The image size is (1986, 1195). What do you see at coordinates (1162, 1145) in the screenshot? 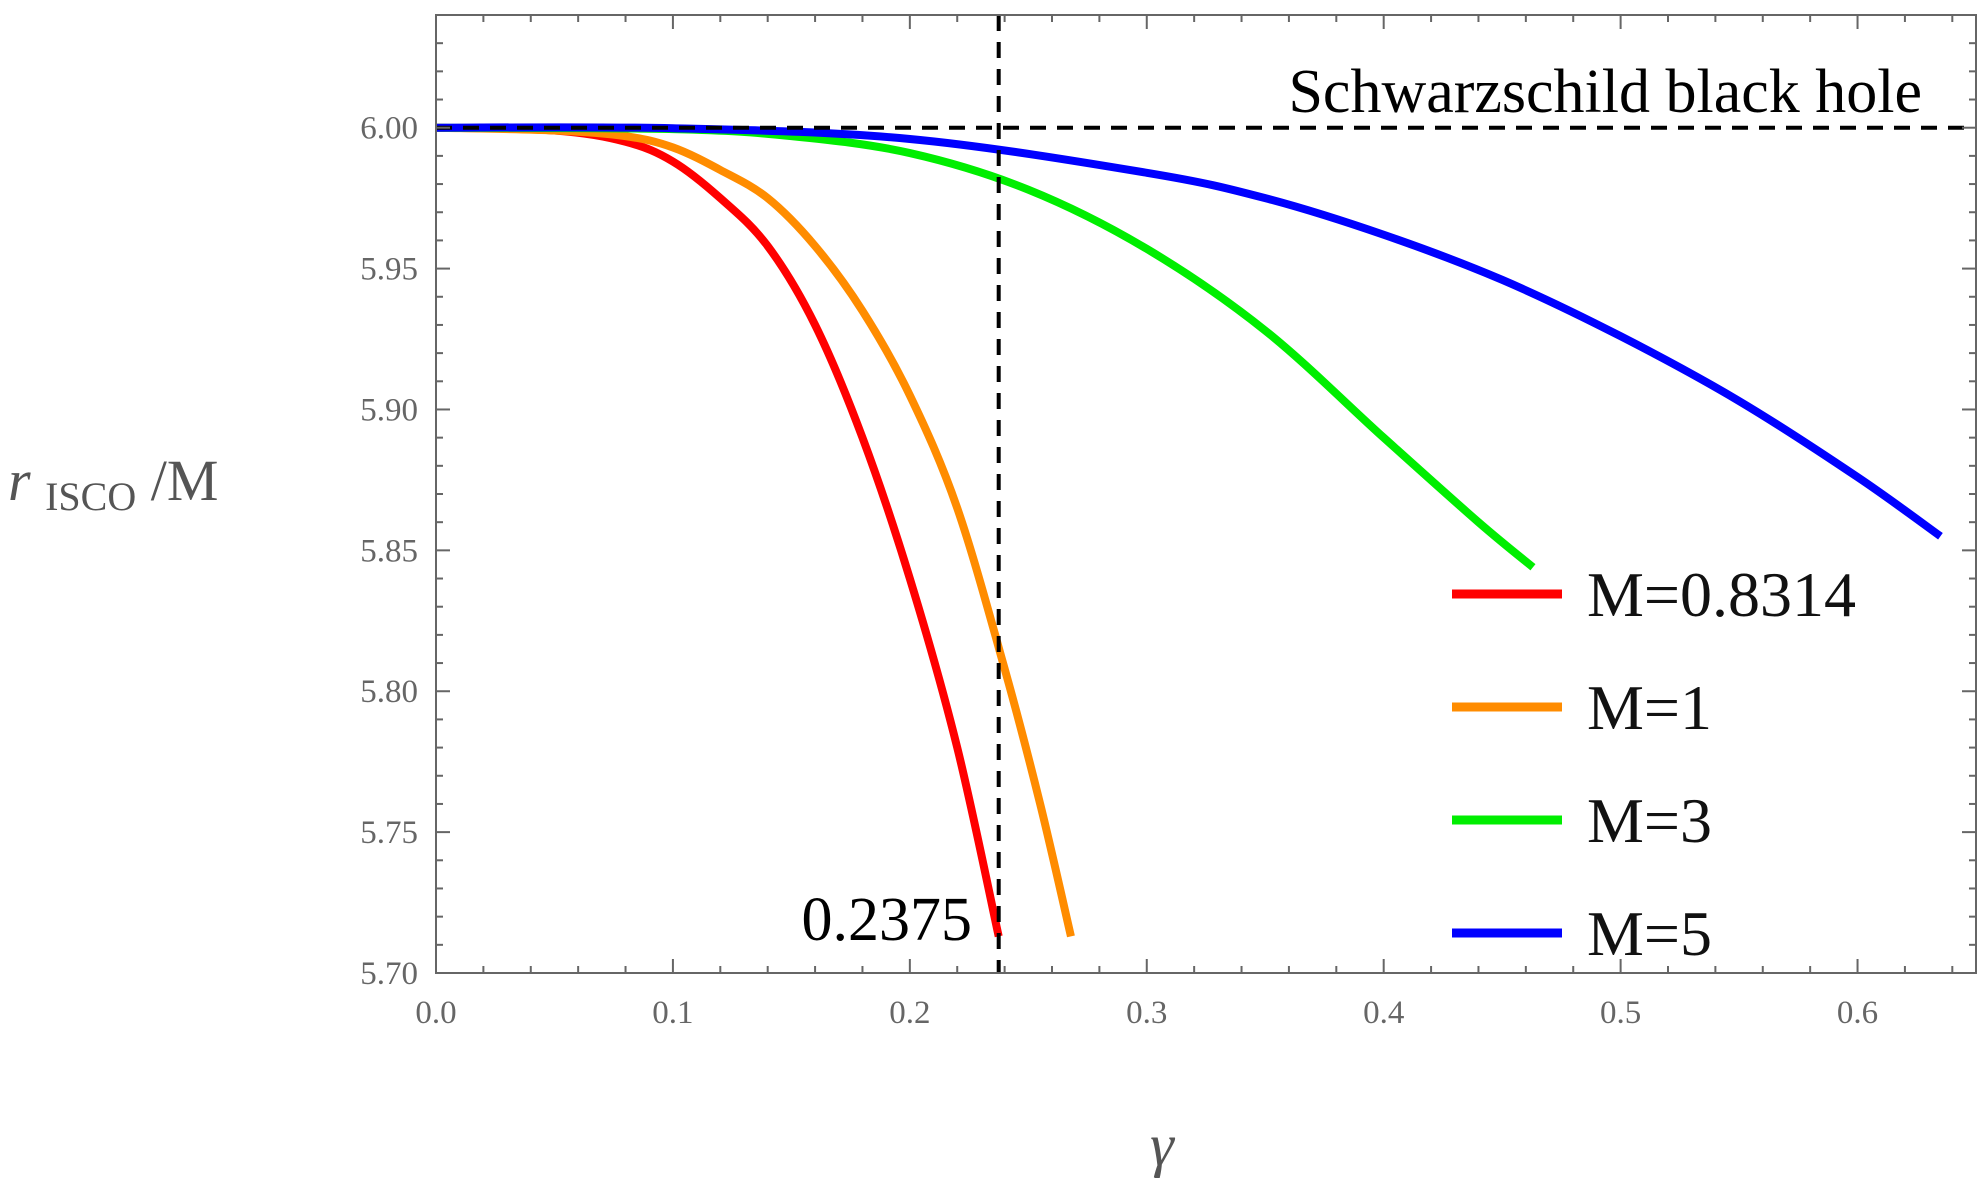
I see `x-axis-title: γ` at bounding box center [1162, 1145].